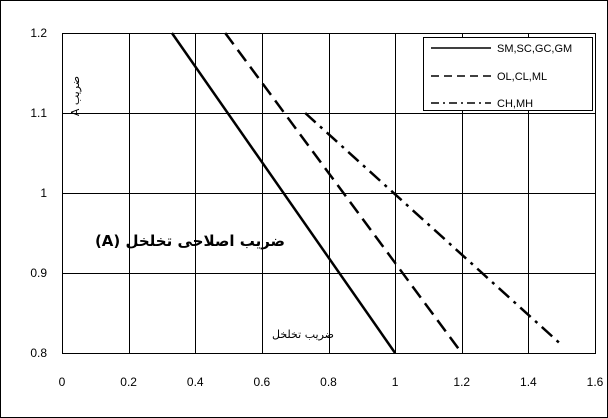  I want to click on legend-entry-label: CH,MH, so click(515, 104).